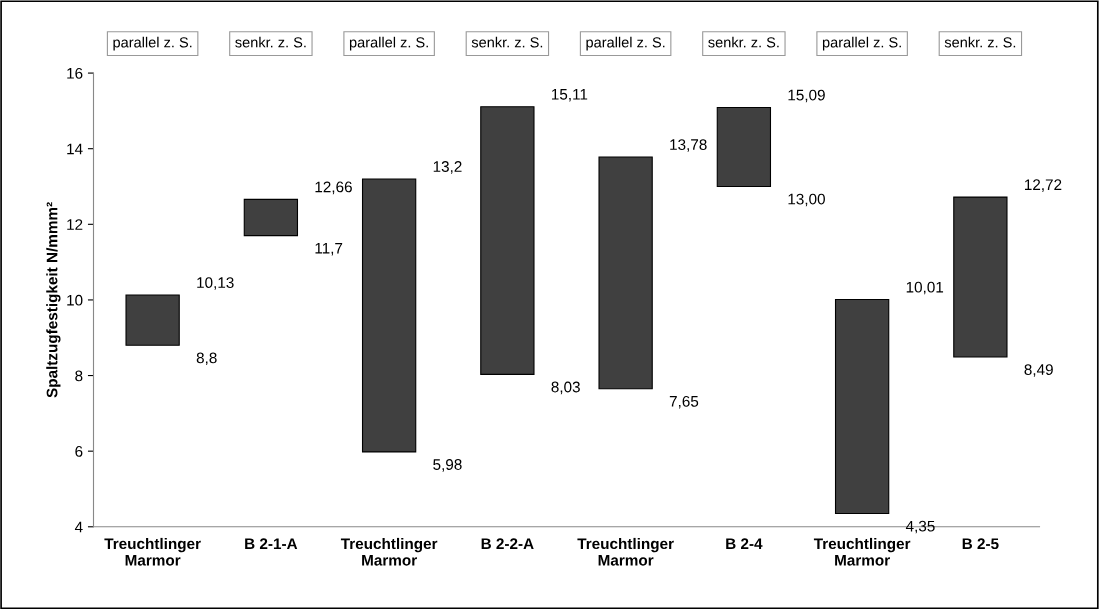  What do you see at coordinates (684, 402) in the screenshot?
I see `annotation: 7,65` at bounding box center [684, 402].